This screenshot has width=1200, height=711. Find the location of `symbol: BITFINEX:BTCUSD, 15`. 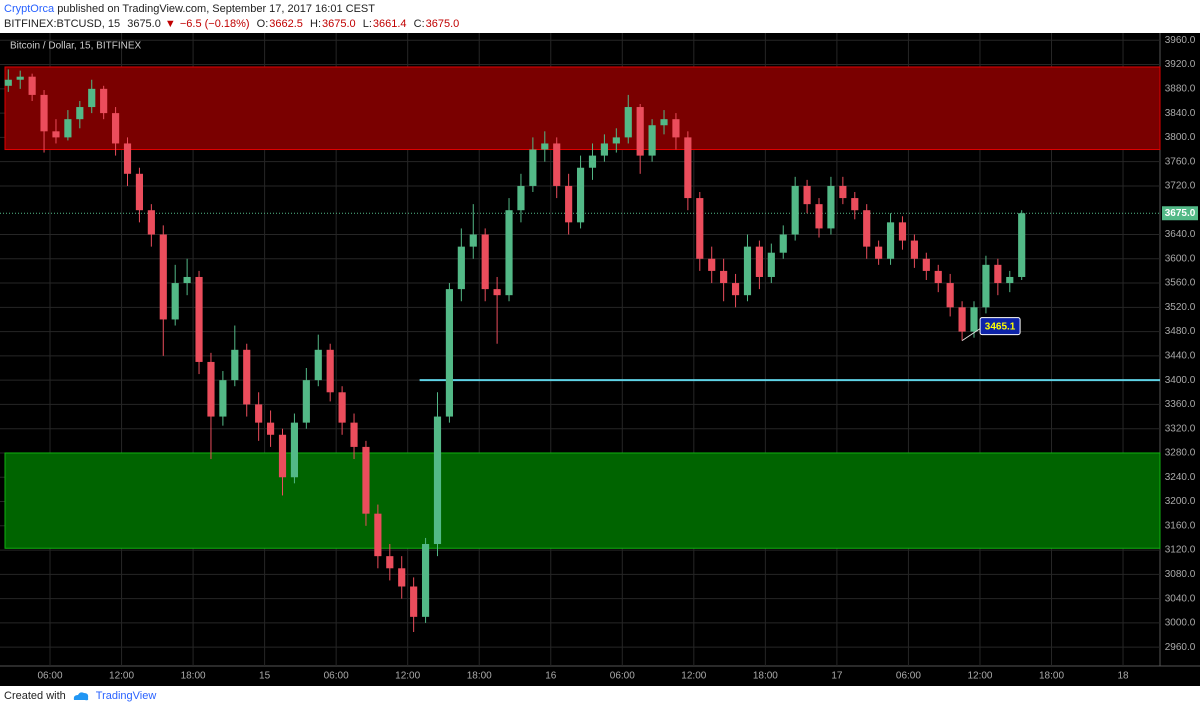

symbol: BITFINEX:BTCUSD, 15 is located at coordinates (62, 24).